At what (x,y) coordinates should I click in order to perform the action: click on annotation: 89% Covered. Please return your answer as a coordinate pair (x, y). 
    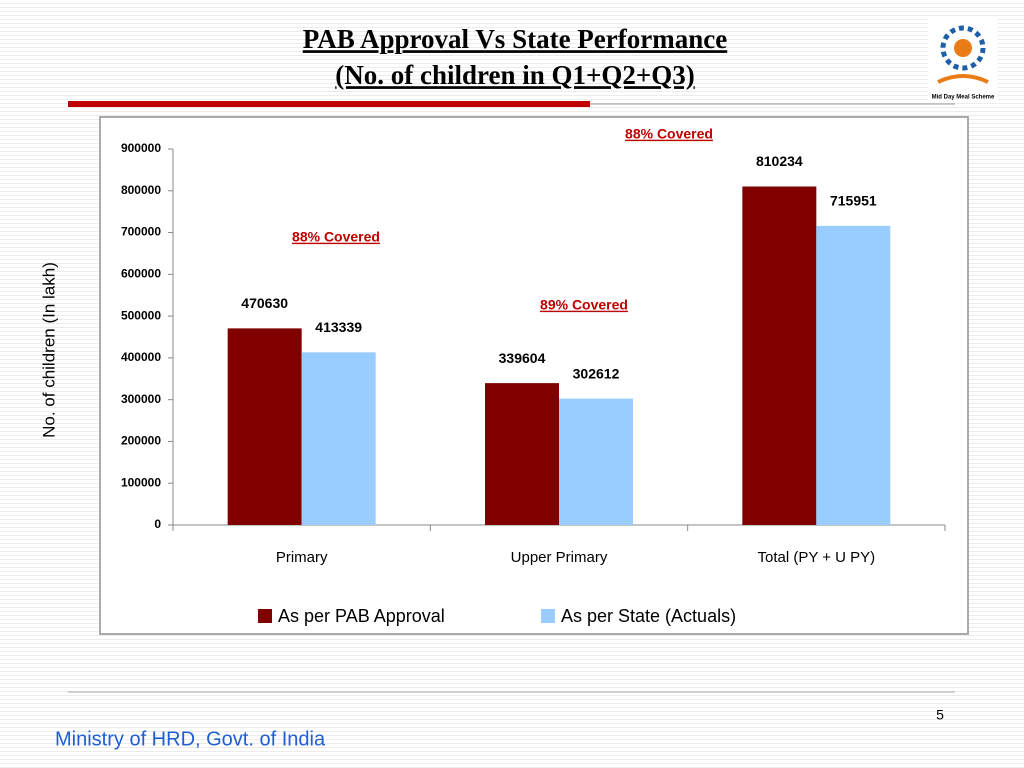
    Looking at the image, I should click on (584, 305).